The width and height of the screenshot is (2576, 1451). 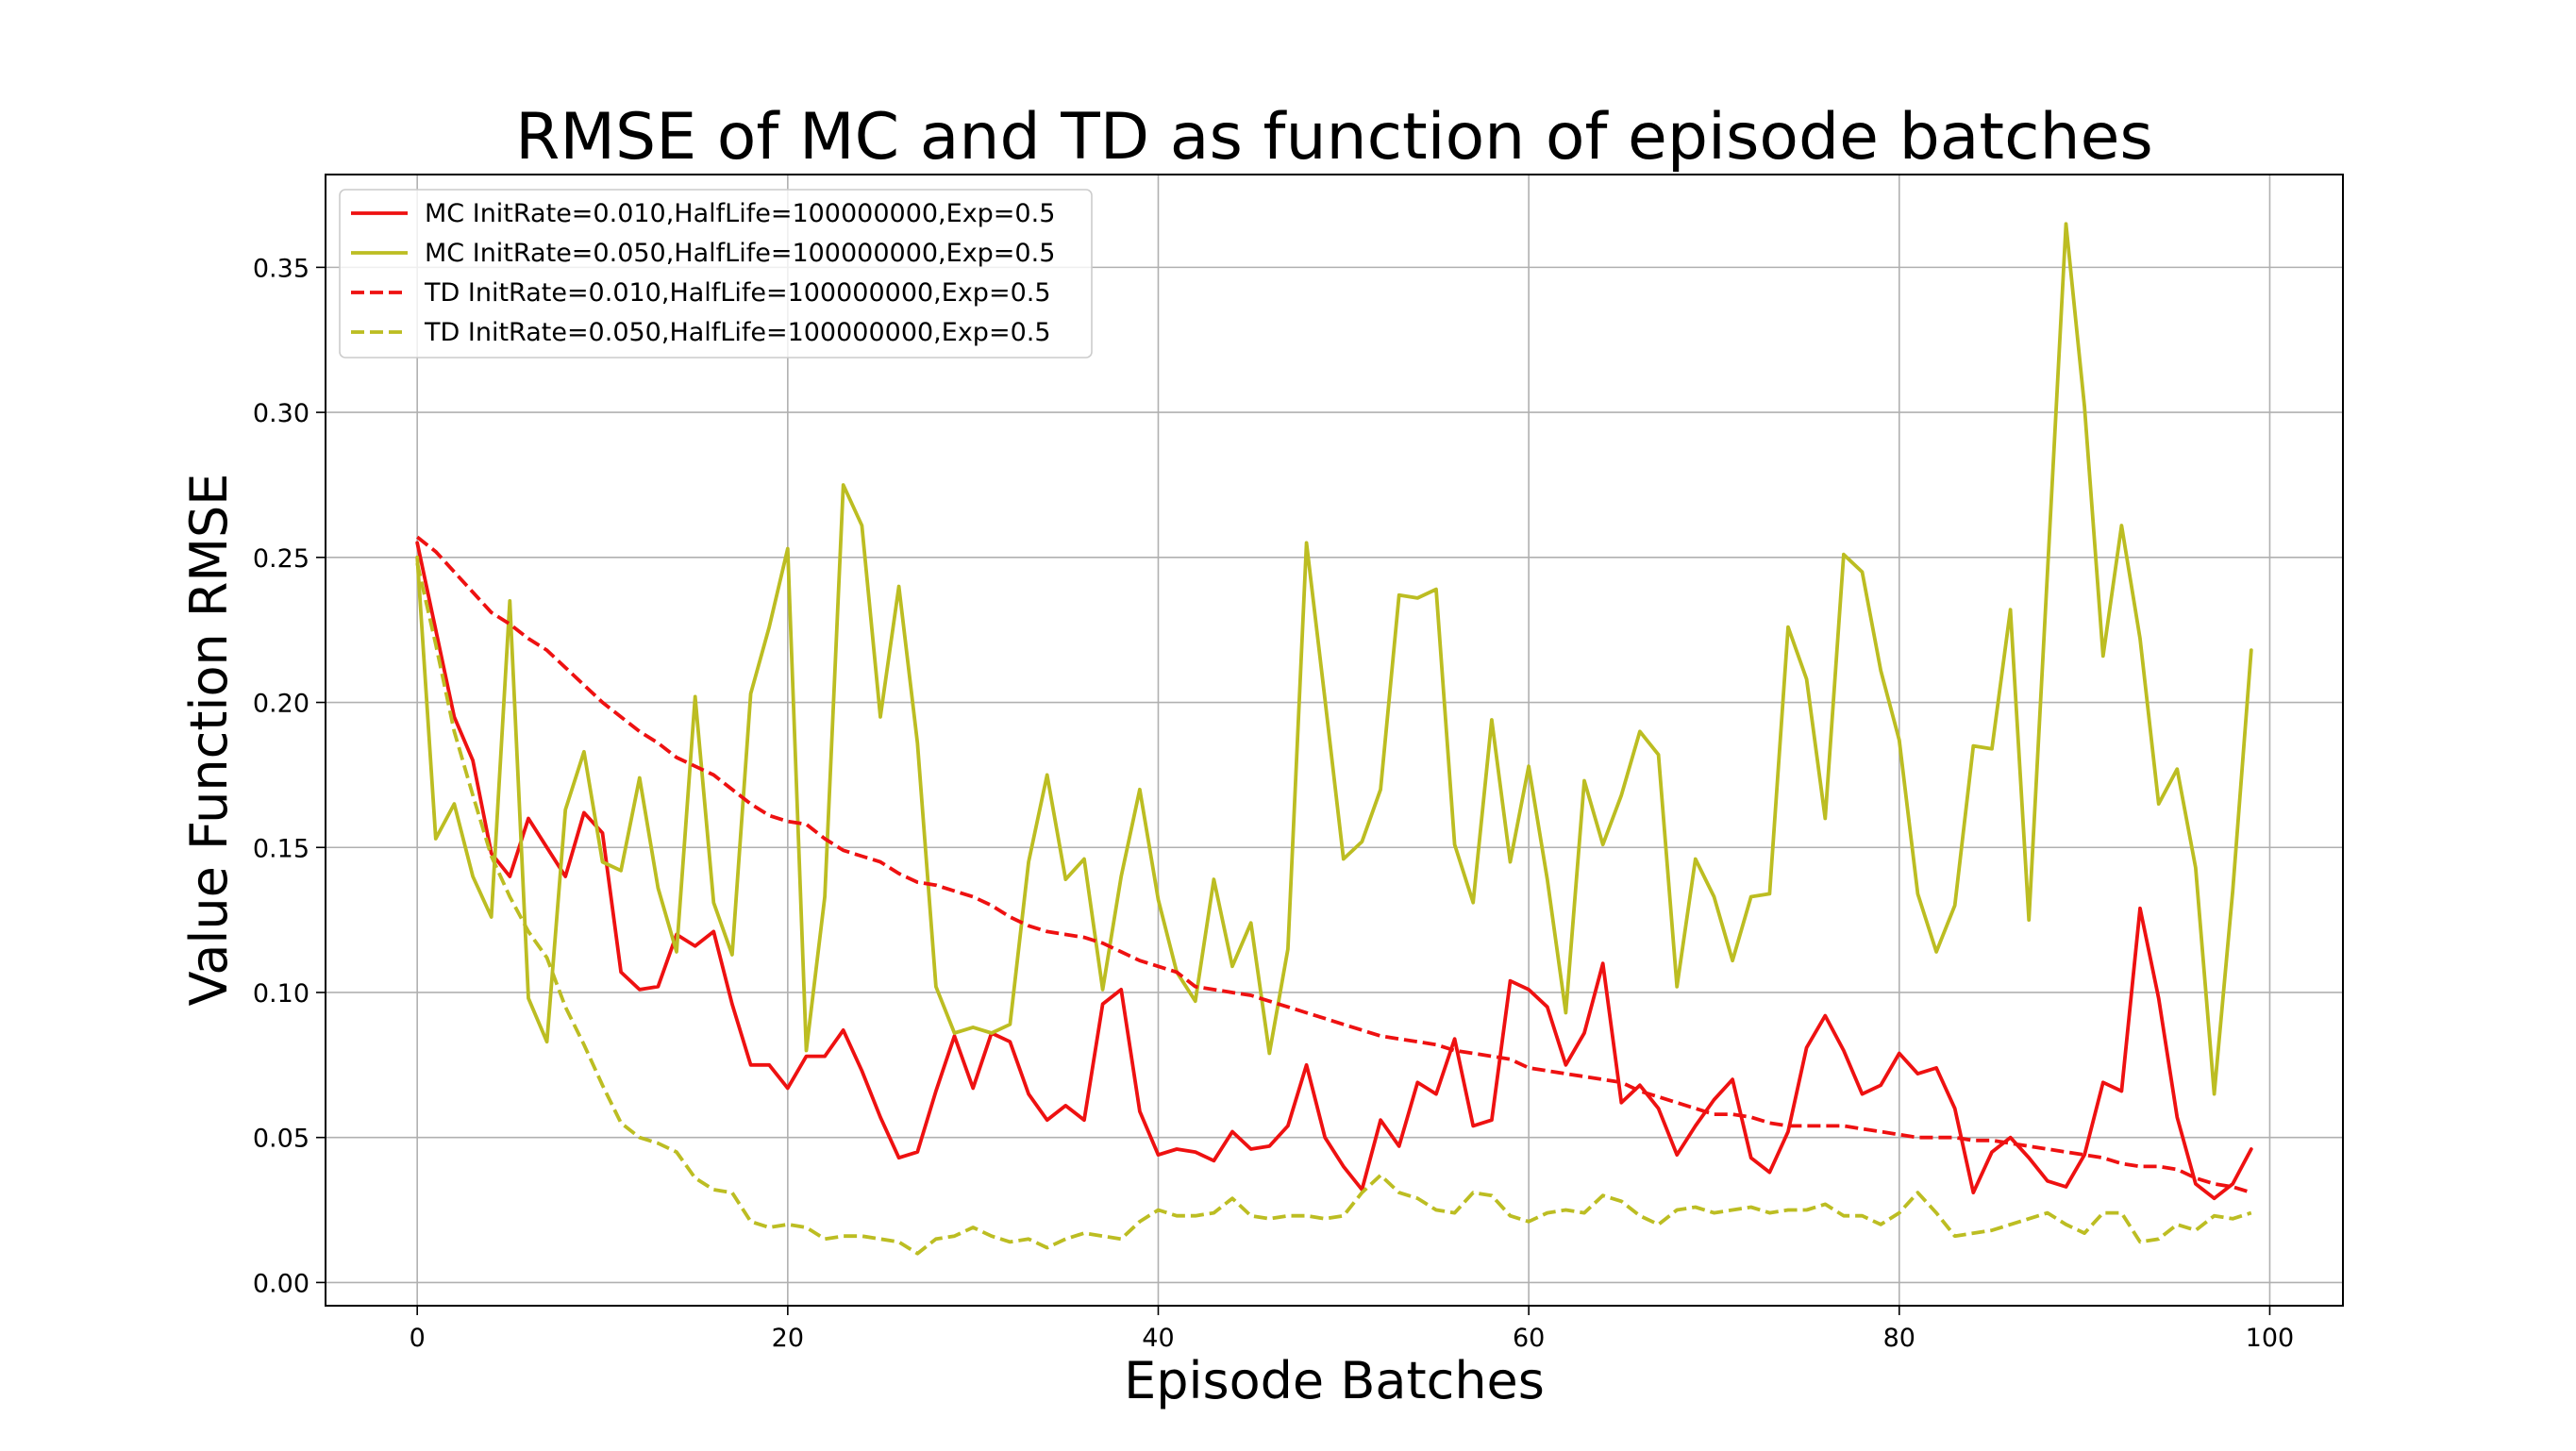 What do you see at coordinates (788, 1338) in the screenshot?
I see `x-tick-label: 20` at bounding box center [788, 1338].